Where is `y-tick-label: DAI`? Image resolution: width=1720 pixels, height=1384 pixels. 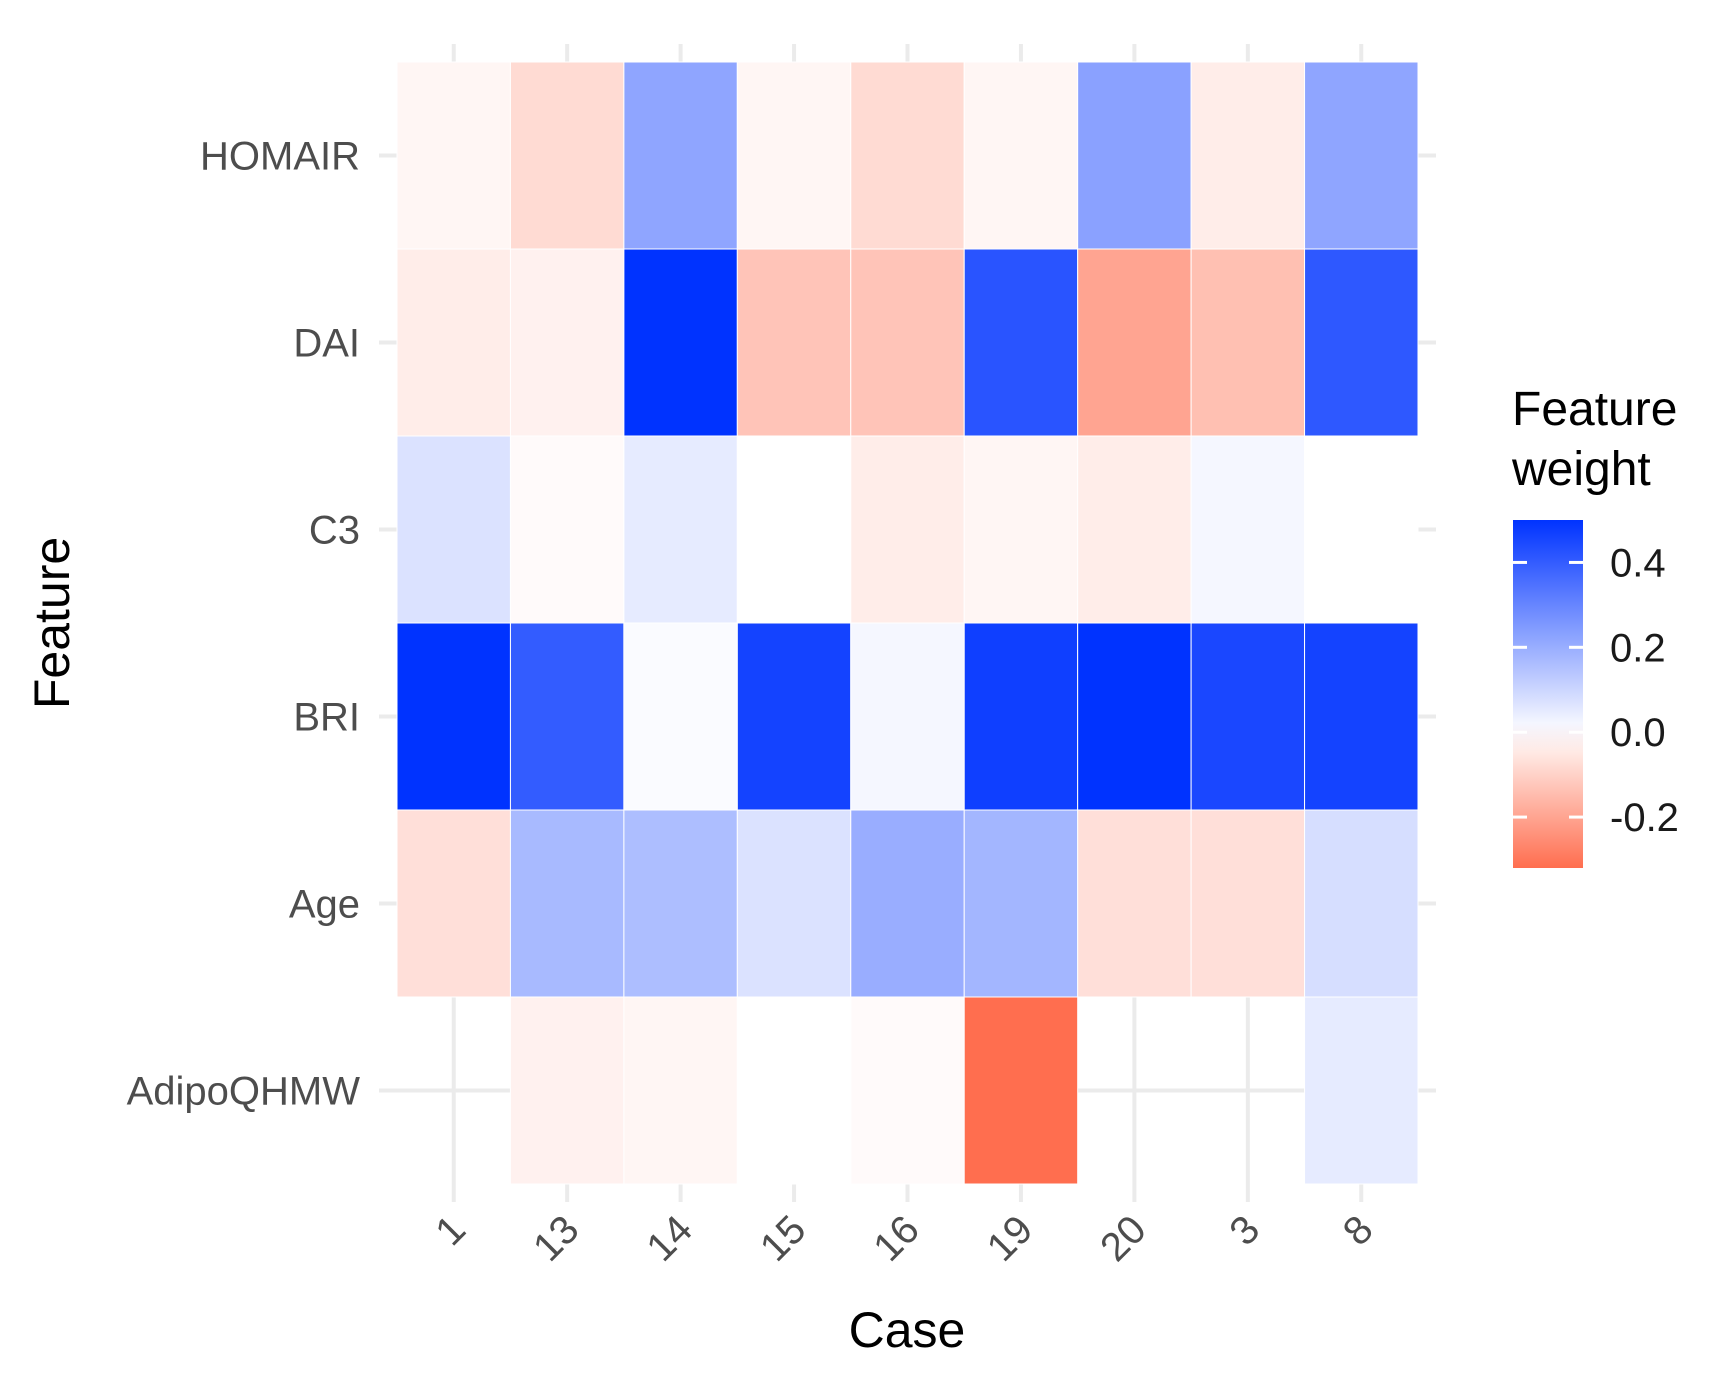 y-tick-label: DAI is located at coordinates (326, 344).